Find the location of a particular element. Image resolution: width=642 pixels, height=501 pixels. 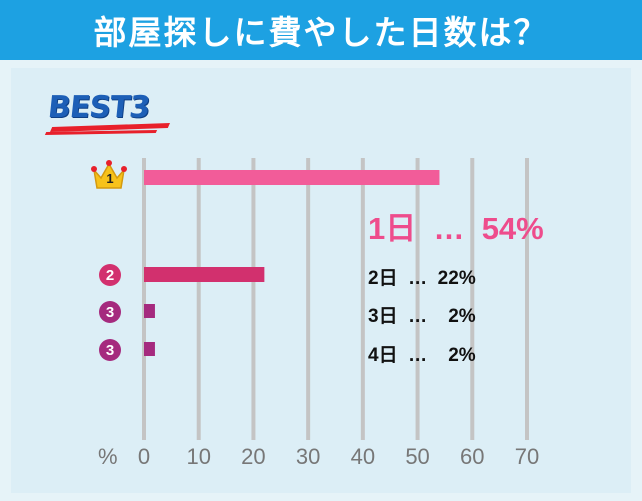

page-title: 部屋探しに費やした日数は？ is located at coordinates (321, 32).